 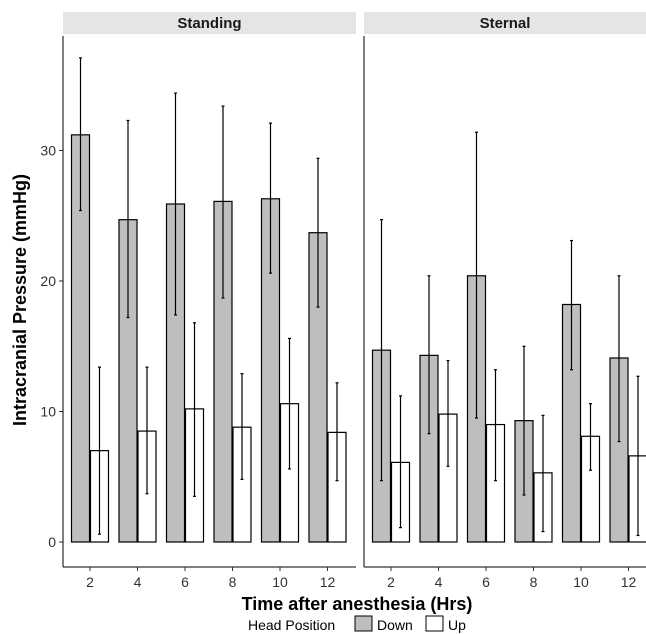 I want to click on legend-label-down: Down, so click(x=395, y=625).